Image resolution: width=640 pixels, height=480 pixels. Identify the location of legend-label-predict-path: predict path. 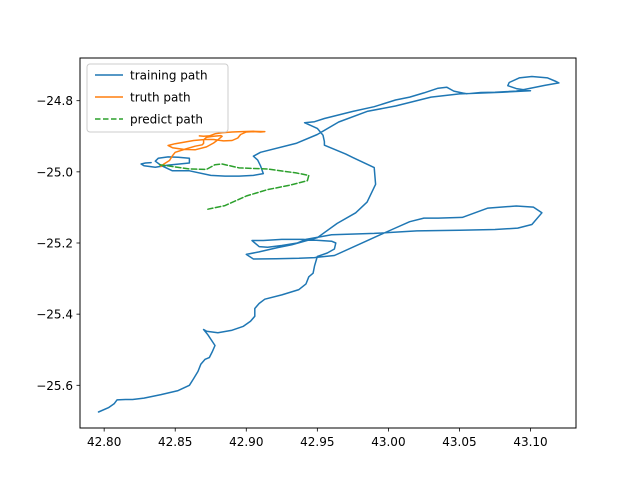
(166, 120).